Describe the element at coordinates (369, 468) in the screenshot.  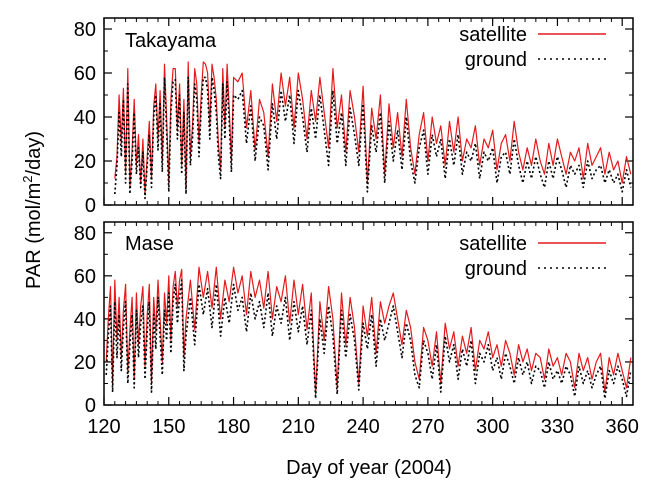
I see `x-axis-title: Day of year (2004)` at that location.